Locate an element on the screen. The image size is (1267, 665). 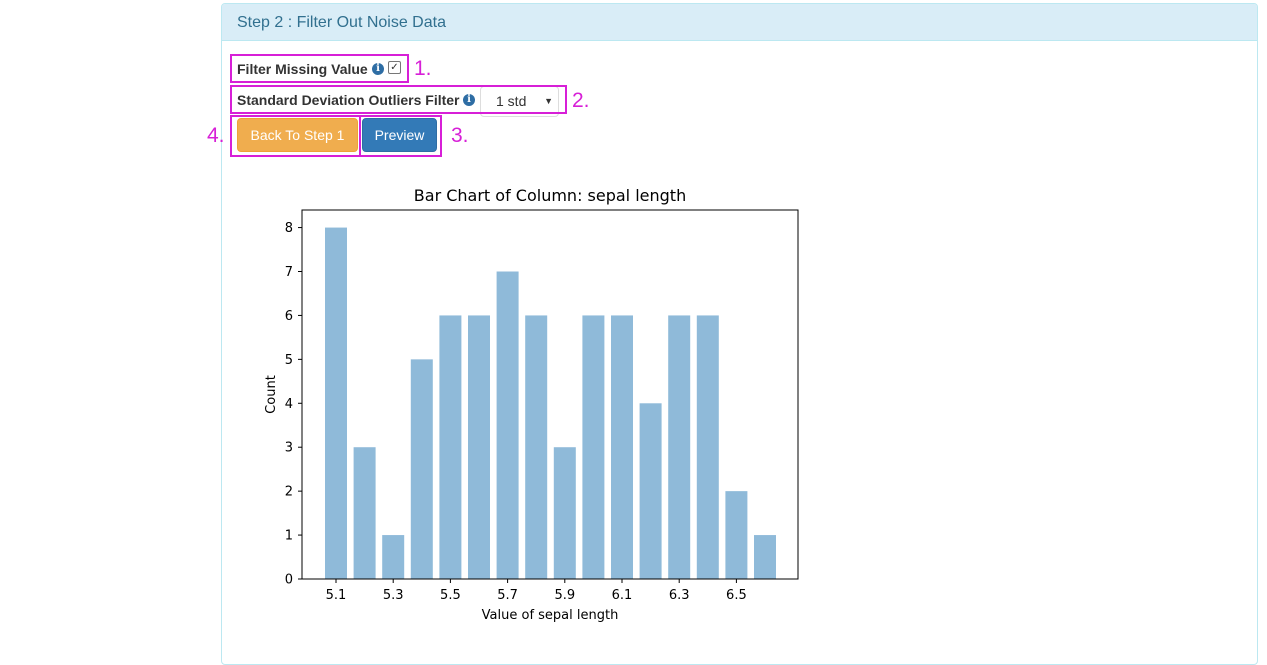
x-tick-label: 6.1 is located at coordinates (622, 595).